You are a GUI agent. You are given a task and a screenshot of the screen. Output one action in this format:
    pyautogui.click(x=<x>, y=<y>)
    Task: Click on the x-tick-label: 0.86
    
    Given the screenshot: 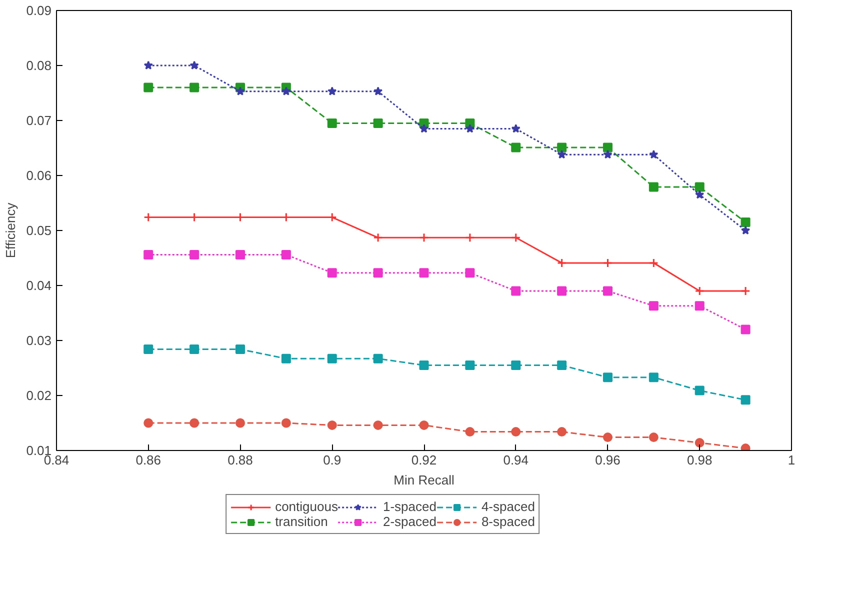 What is the action you would take?
    pyautogui.click(x=149, y=460)
    